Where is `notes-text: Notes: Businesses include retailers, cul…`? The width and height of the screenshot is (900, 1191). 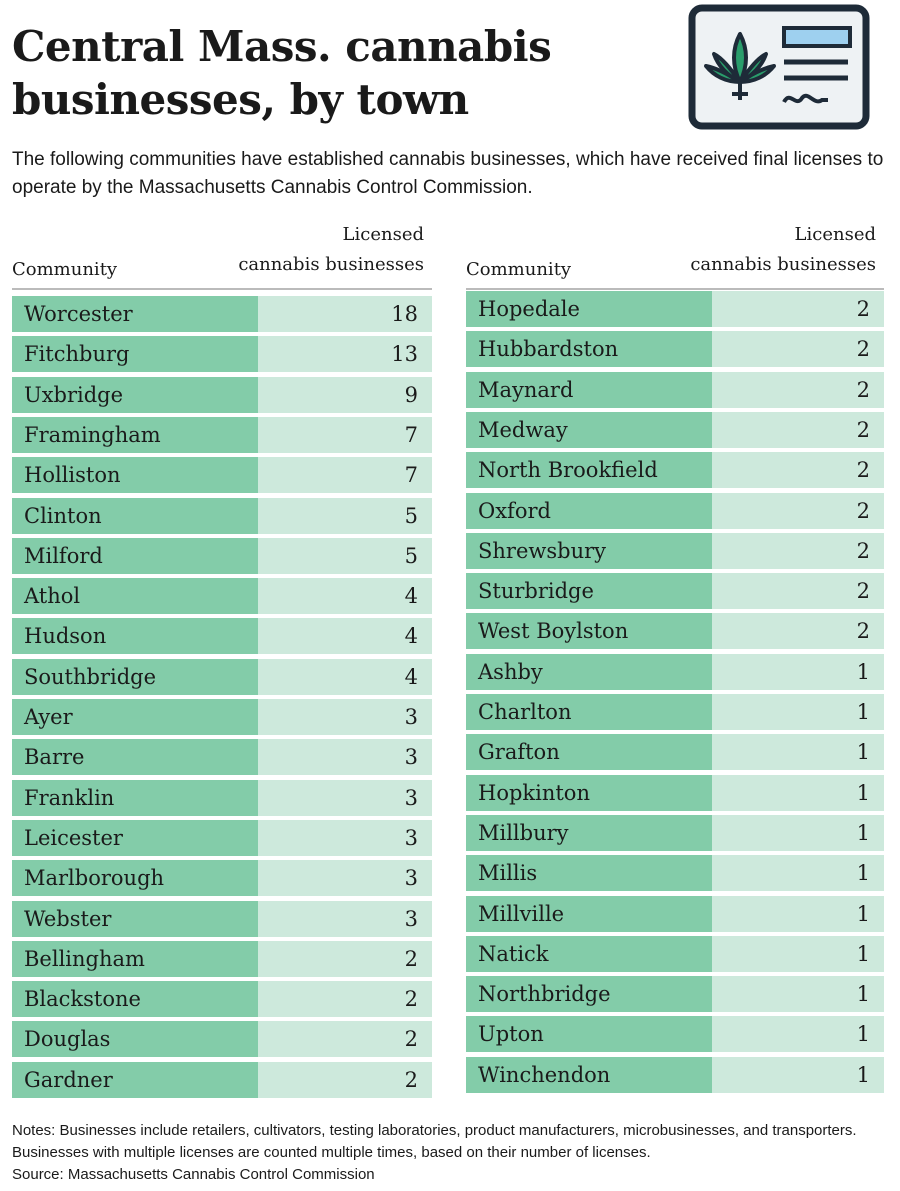 notes-text: Notes: Businesses include retailers, cul… is located at coordinates (434, 1141).